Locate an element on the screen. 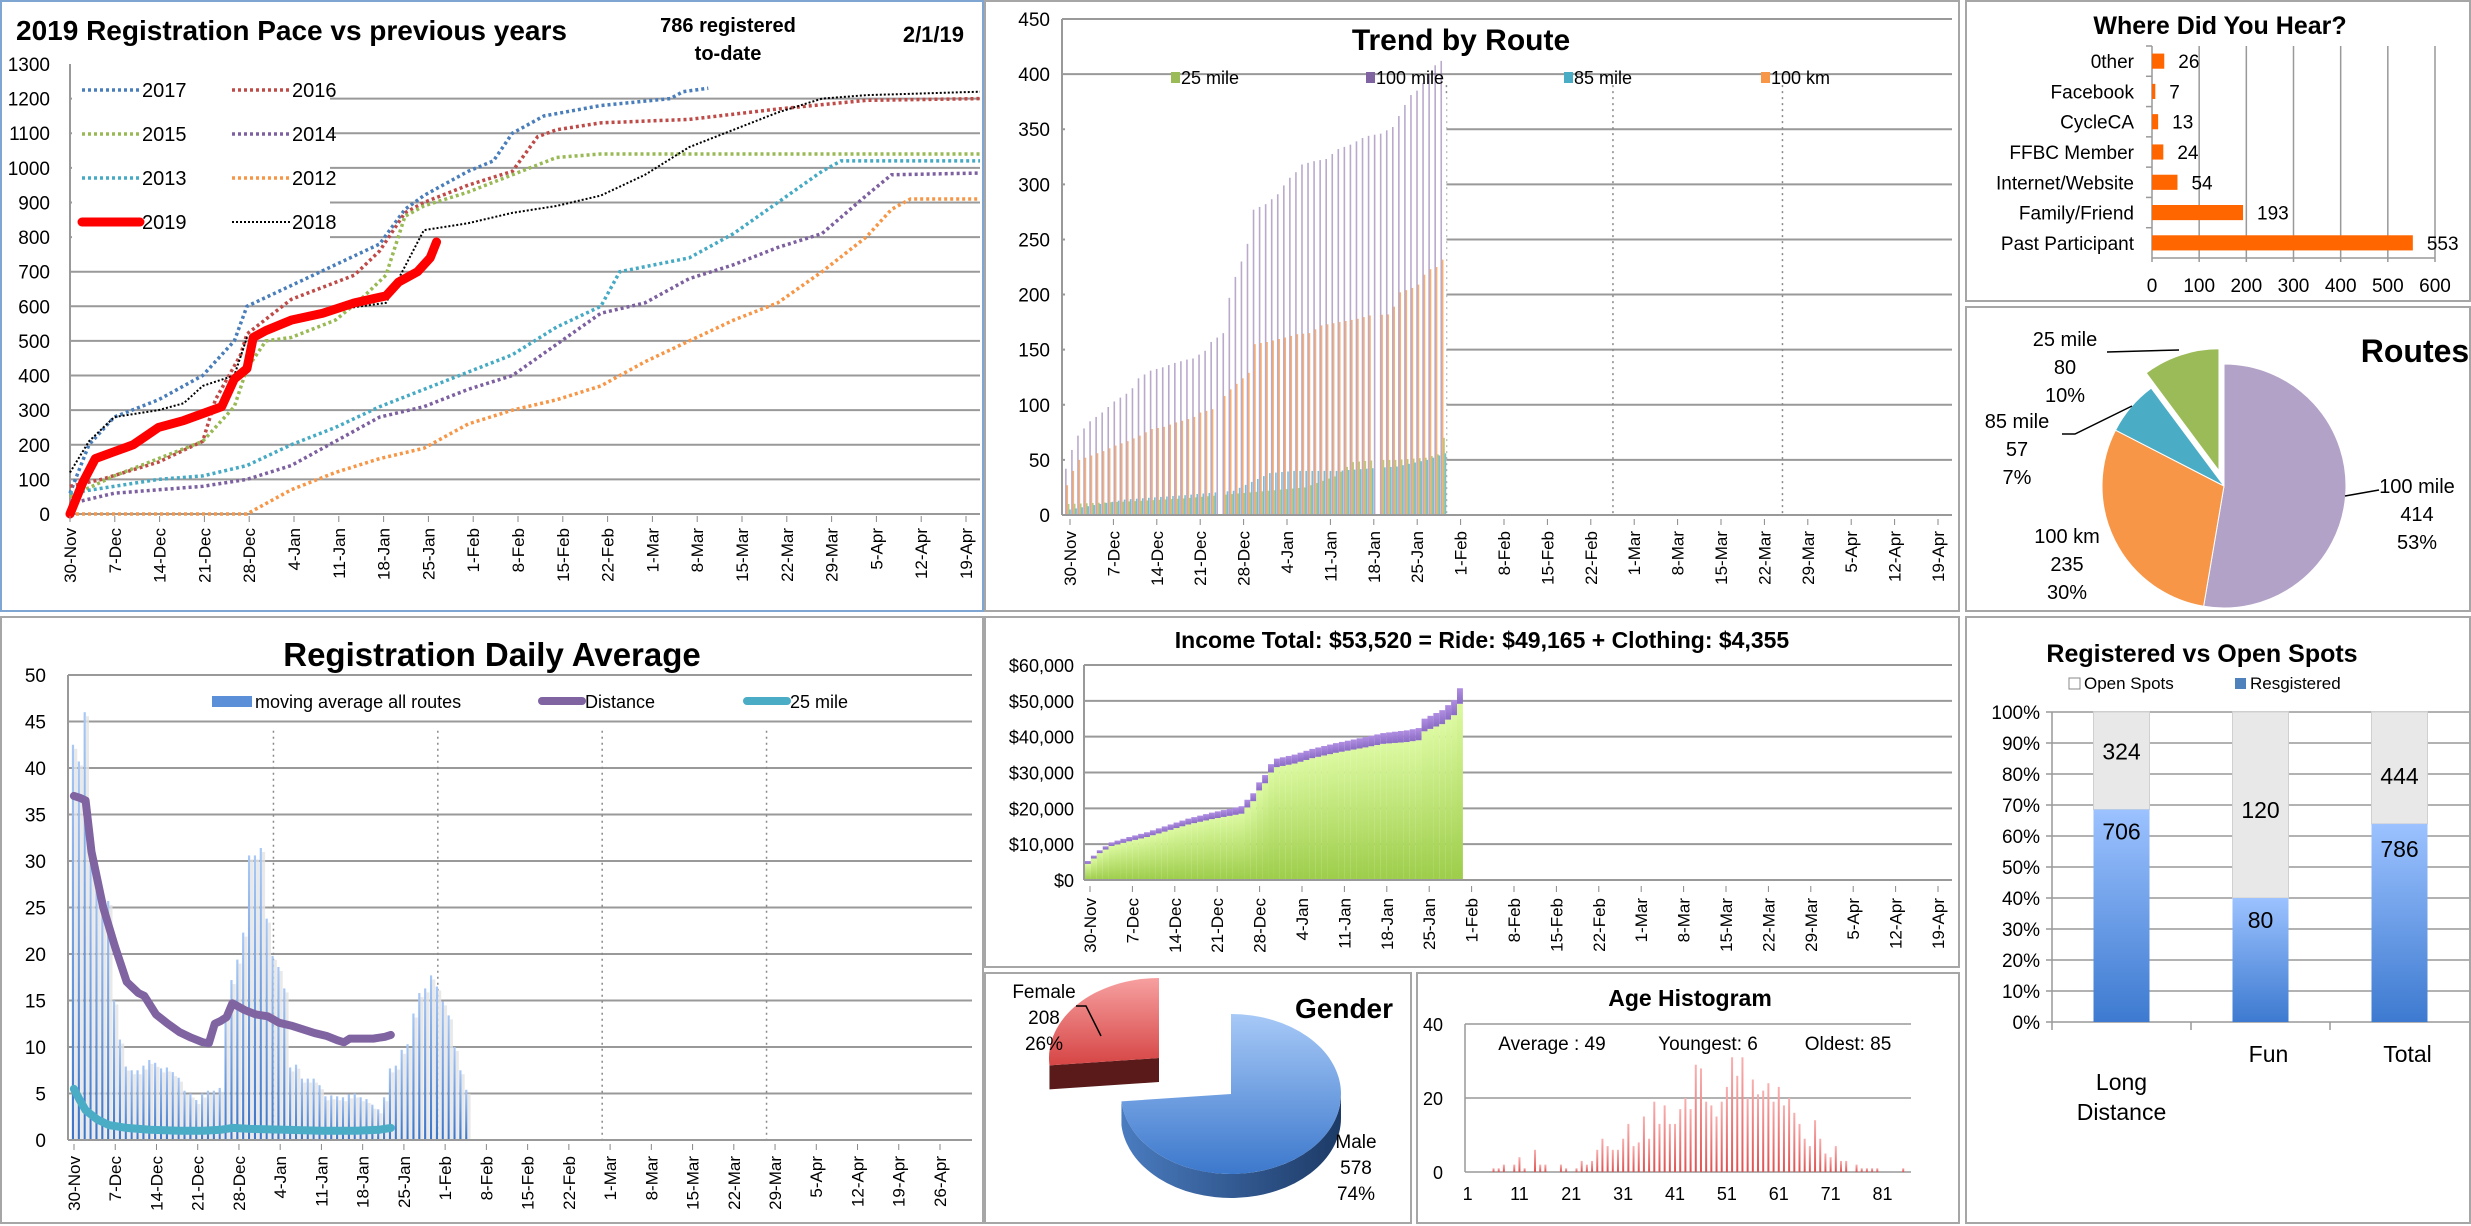 Image resolution: width=2471 pixels, height=1226 pixels. x-tick-label: 25-Jan is located at coordinates (428, 554).